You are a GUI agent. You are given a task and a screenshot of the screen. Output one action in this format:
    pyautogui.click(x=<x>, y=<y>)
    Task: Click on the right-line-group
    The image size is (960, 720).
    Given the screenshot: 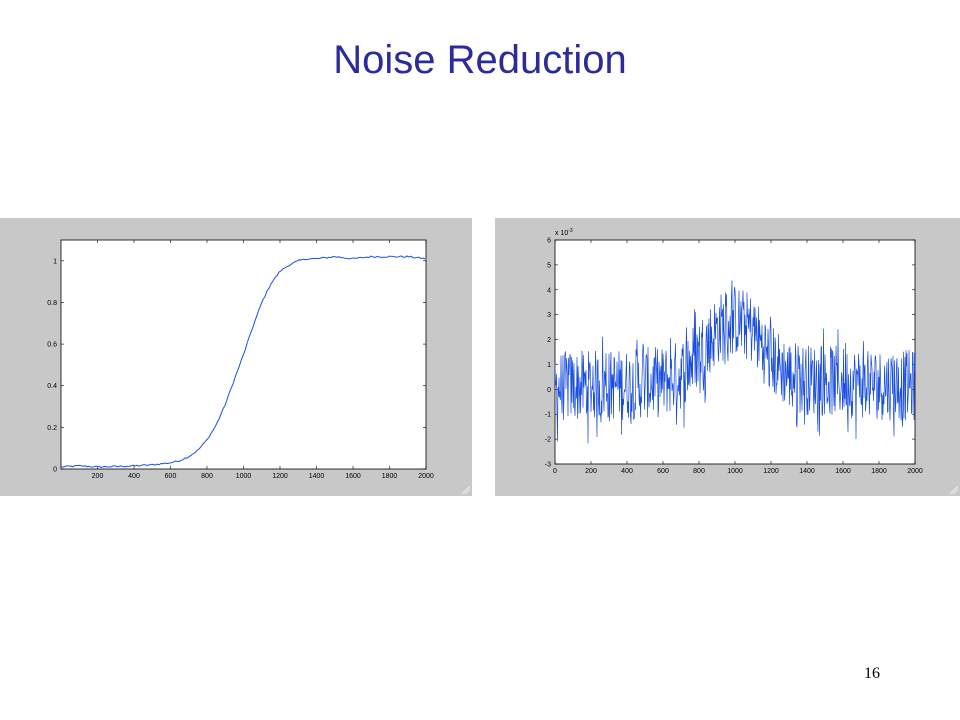 What is the action you would take?
    pyautogui.click(x=735, y=362)
    